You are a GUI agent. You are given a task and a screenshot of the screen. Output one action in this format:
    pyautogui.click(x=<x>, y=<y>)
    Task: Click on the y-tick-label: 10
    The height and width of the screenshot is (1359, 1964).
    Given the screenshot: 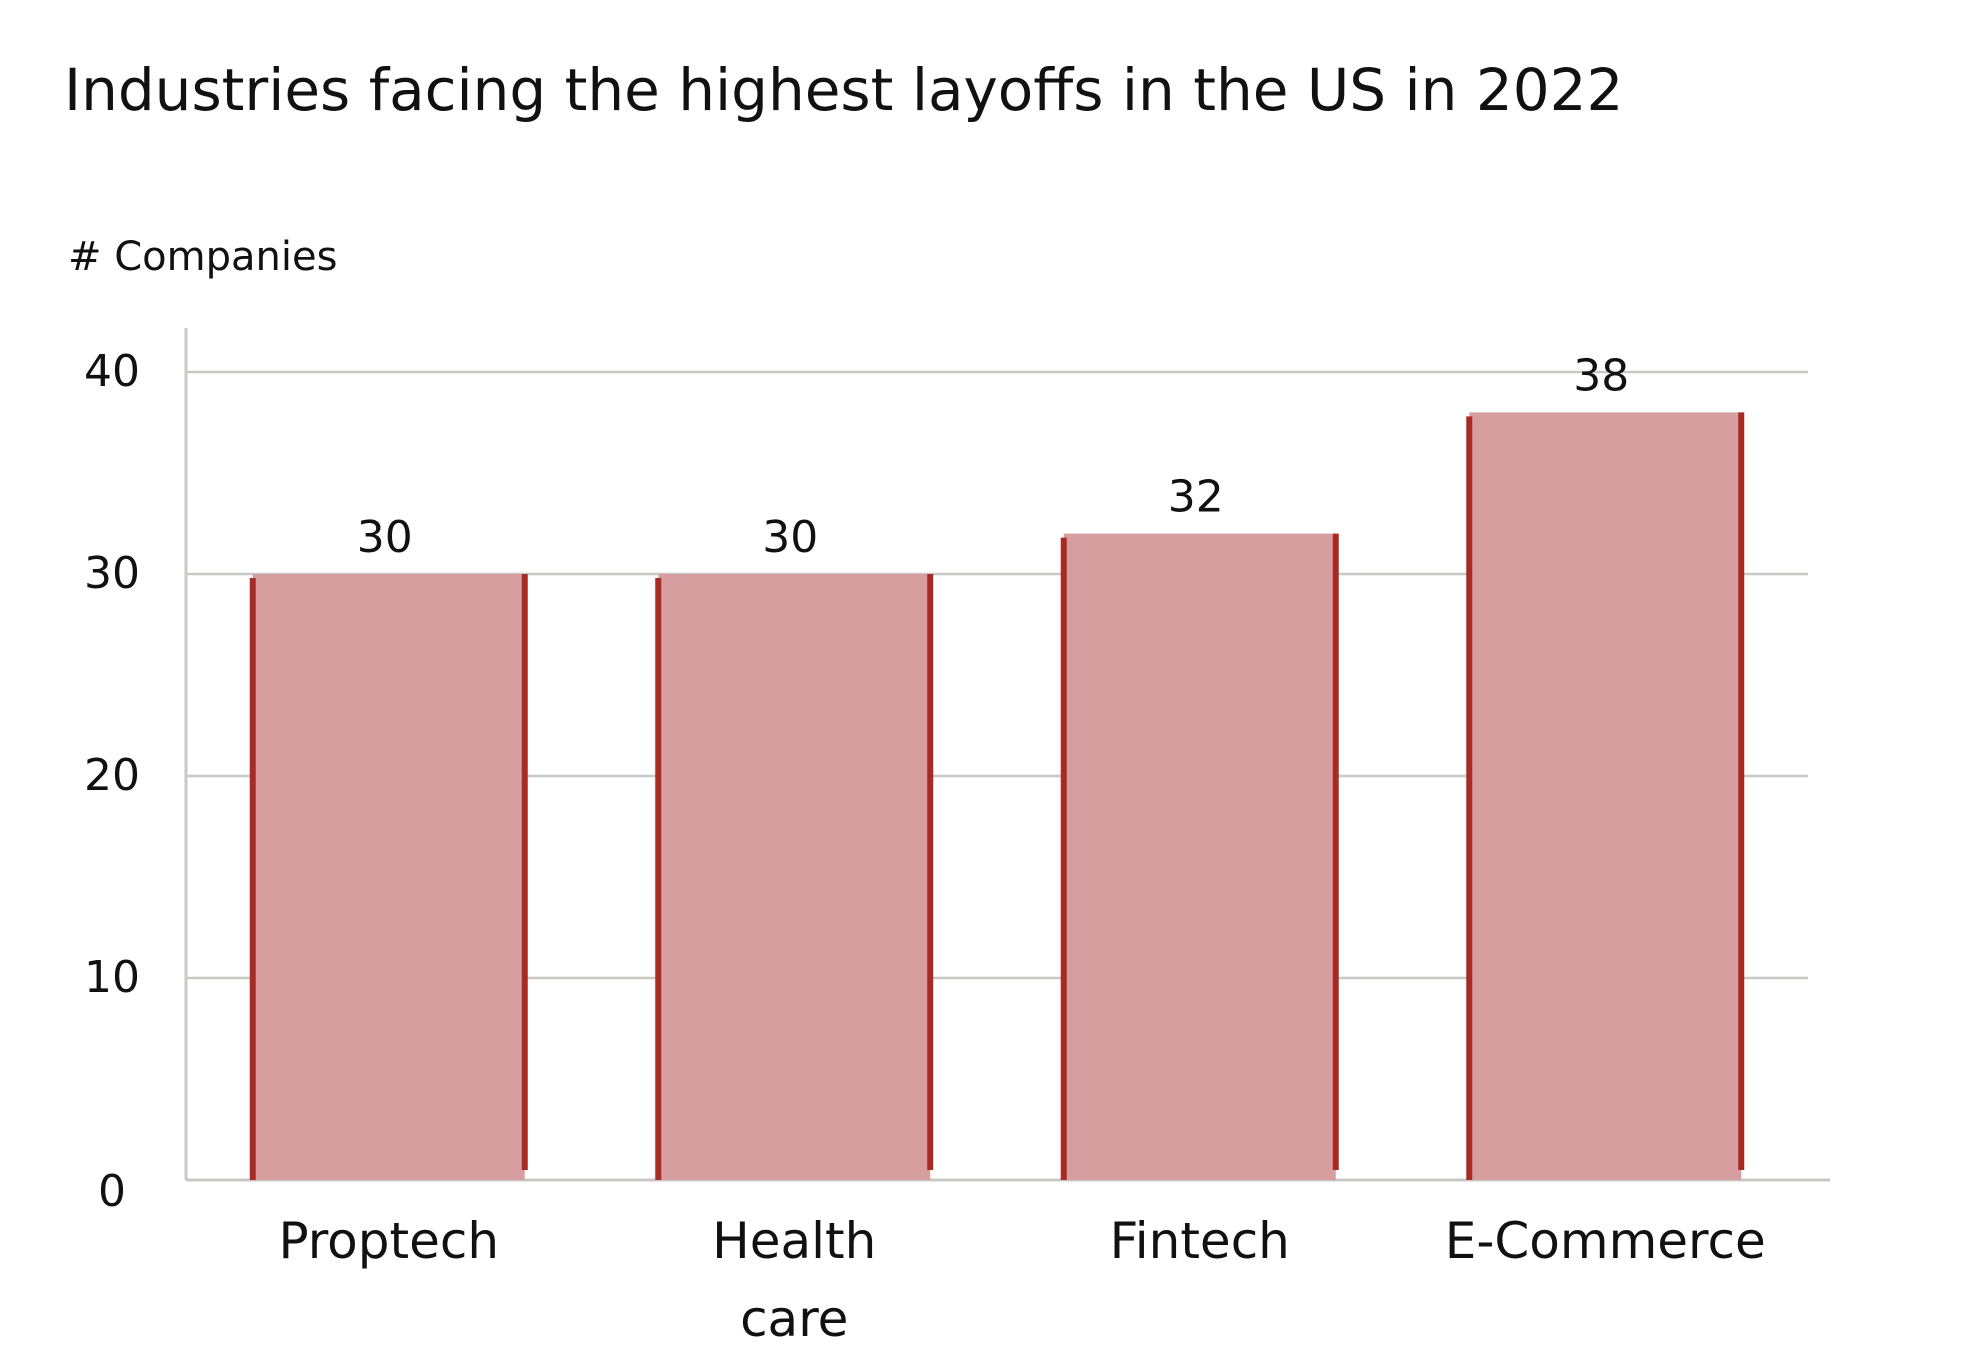 What is the action you would take?
    pyautogui.click(x=112, y=977)
    